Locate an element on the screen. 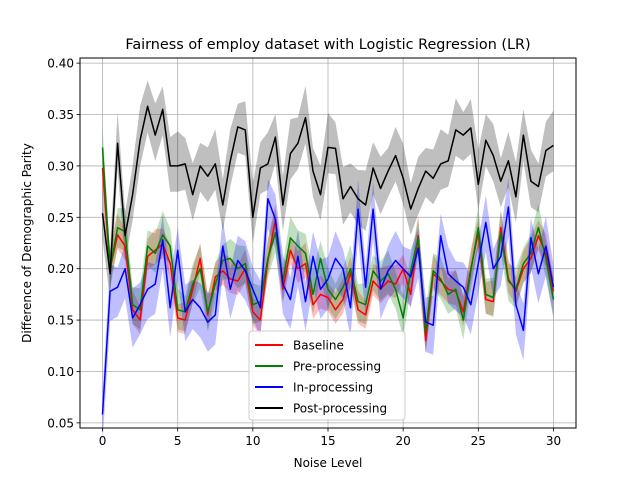 The image size is (640, 484). y-tick-label: 0.10 is located at coordinates (60, 372).